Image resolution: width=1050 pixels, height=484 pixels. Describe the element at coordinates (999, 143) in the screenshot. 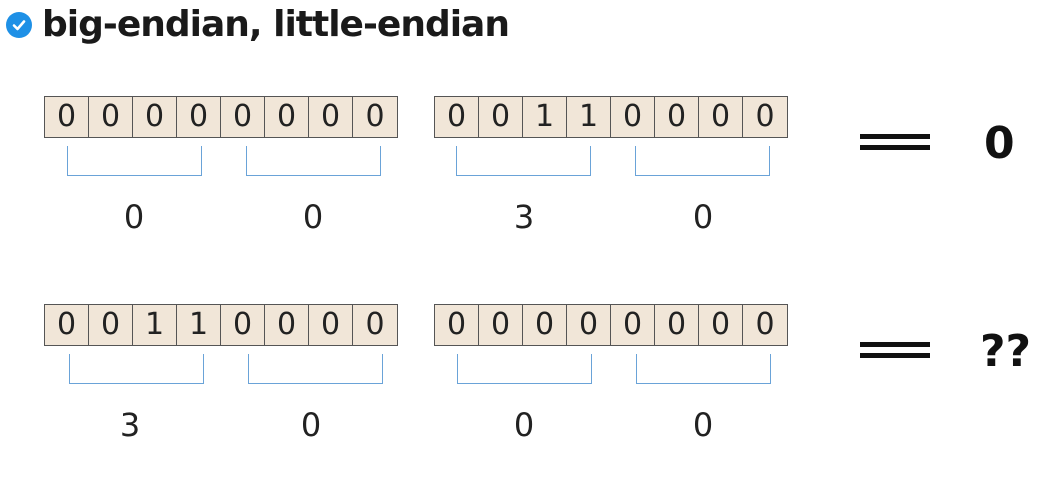

I see `result-value: 0` at that location.